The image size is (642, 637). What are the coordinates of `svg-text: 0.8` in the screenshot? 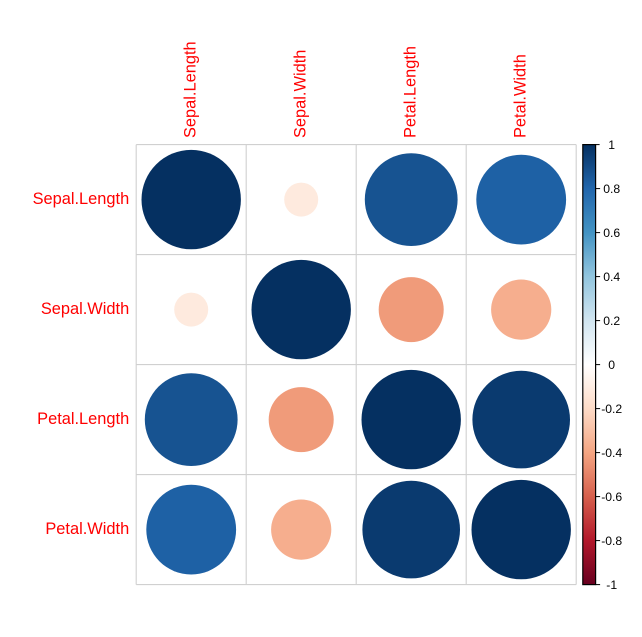 It's located at (611, 189).